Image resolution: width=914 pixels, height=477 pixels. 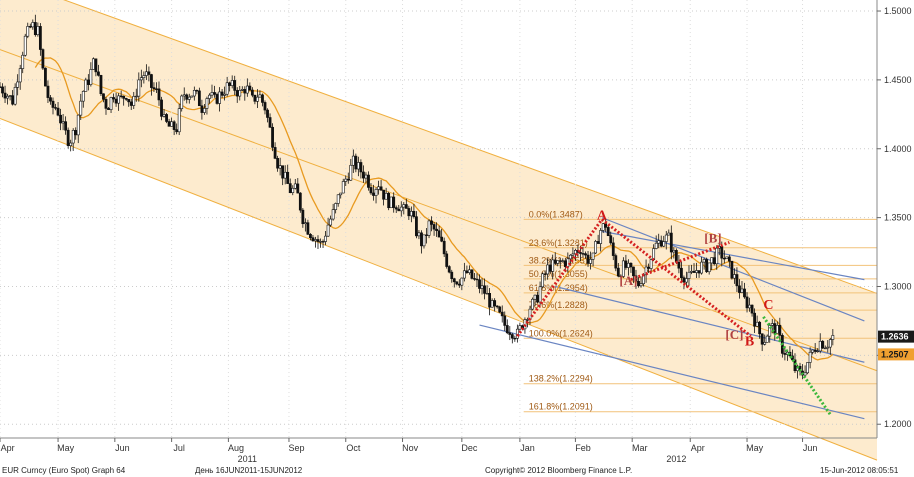 I want to click on fib-label: 23.6%(1.3281), so click(x=558, y=243).